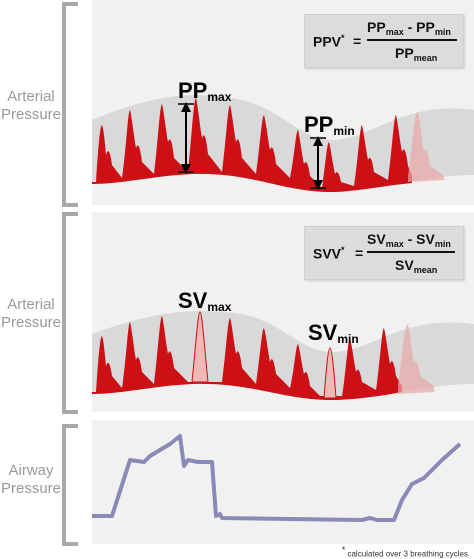  What do you see at coordinates (416, 266) in the screenshot?
I see `svv-formula-denominator: SVmean` at bounding box center [416, 266].